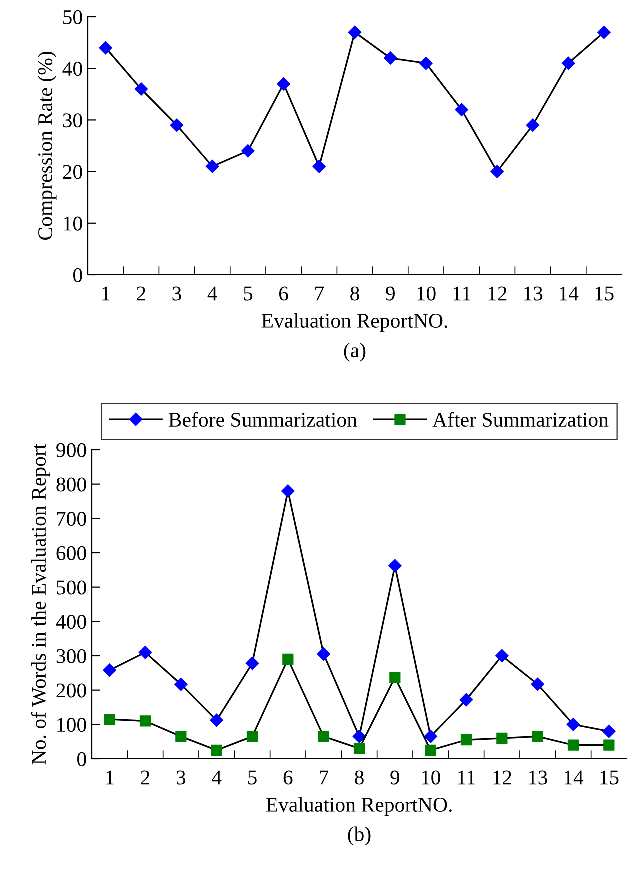 This screenshot has width=630, height=880. Describe the element at coordinates (72, 121) in the screenshot. I see `y-tick-label: 30` at that location.